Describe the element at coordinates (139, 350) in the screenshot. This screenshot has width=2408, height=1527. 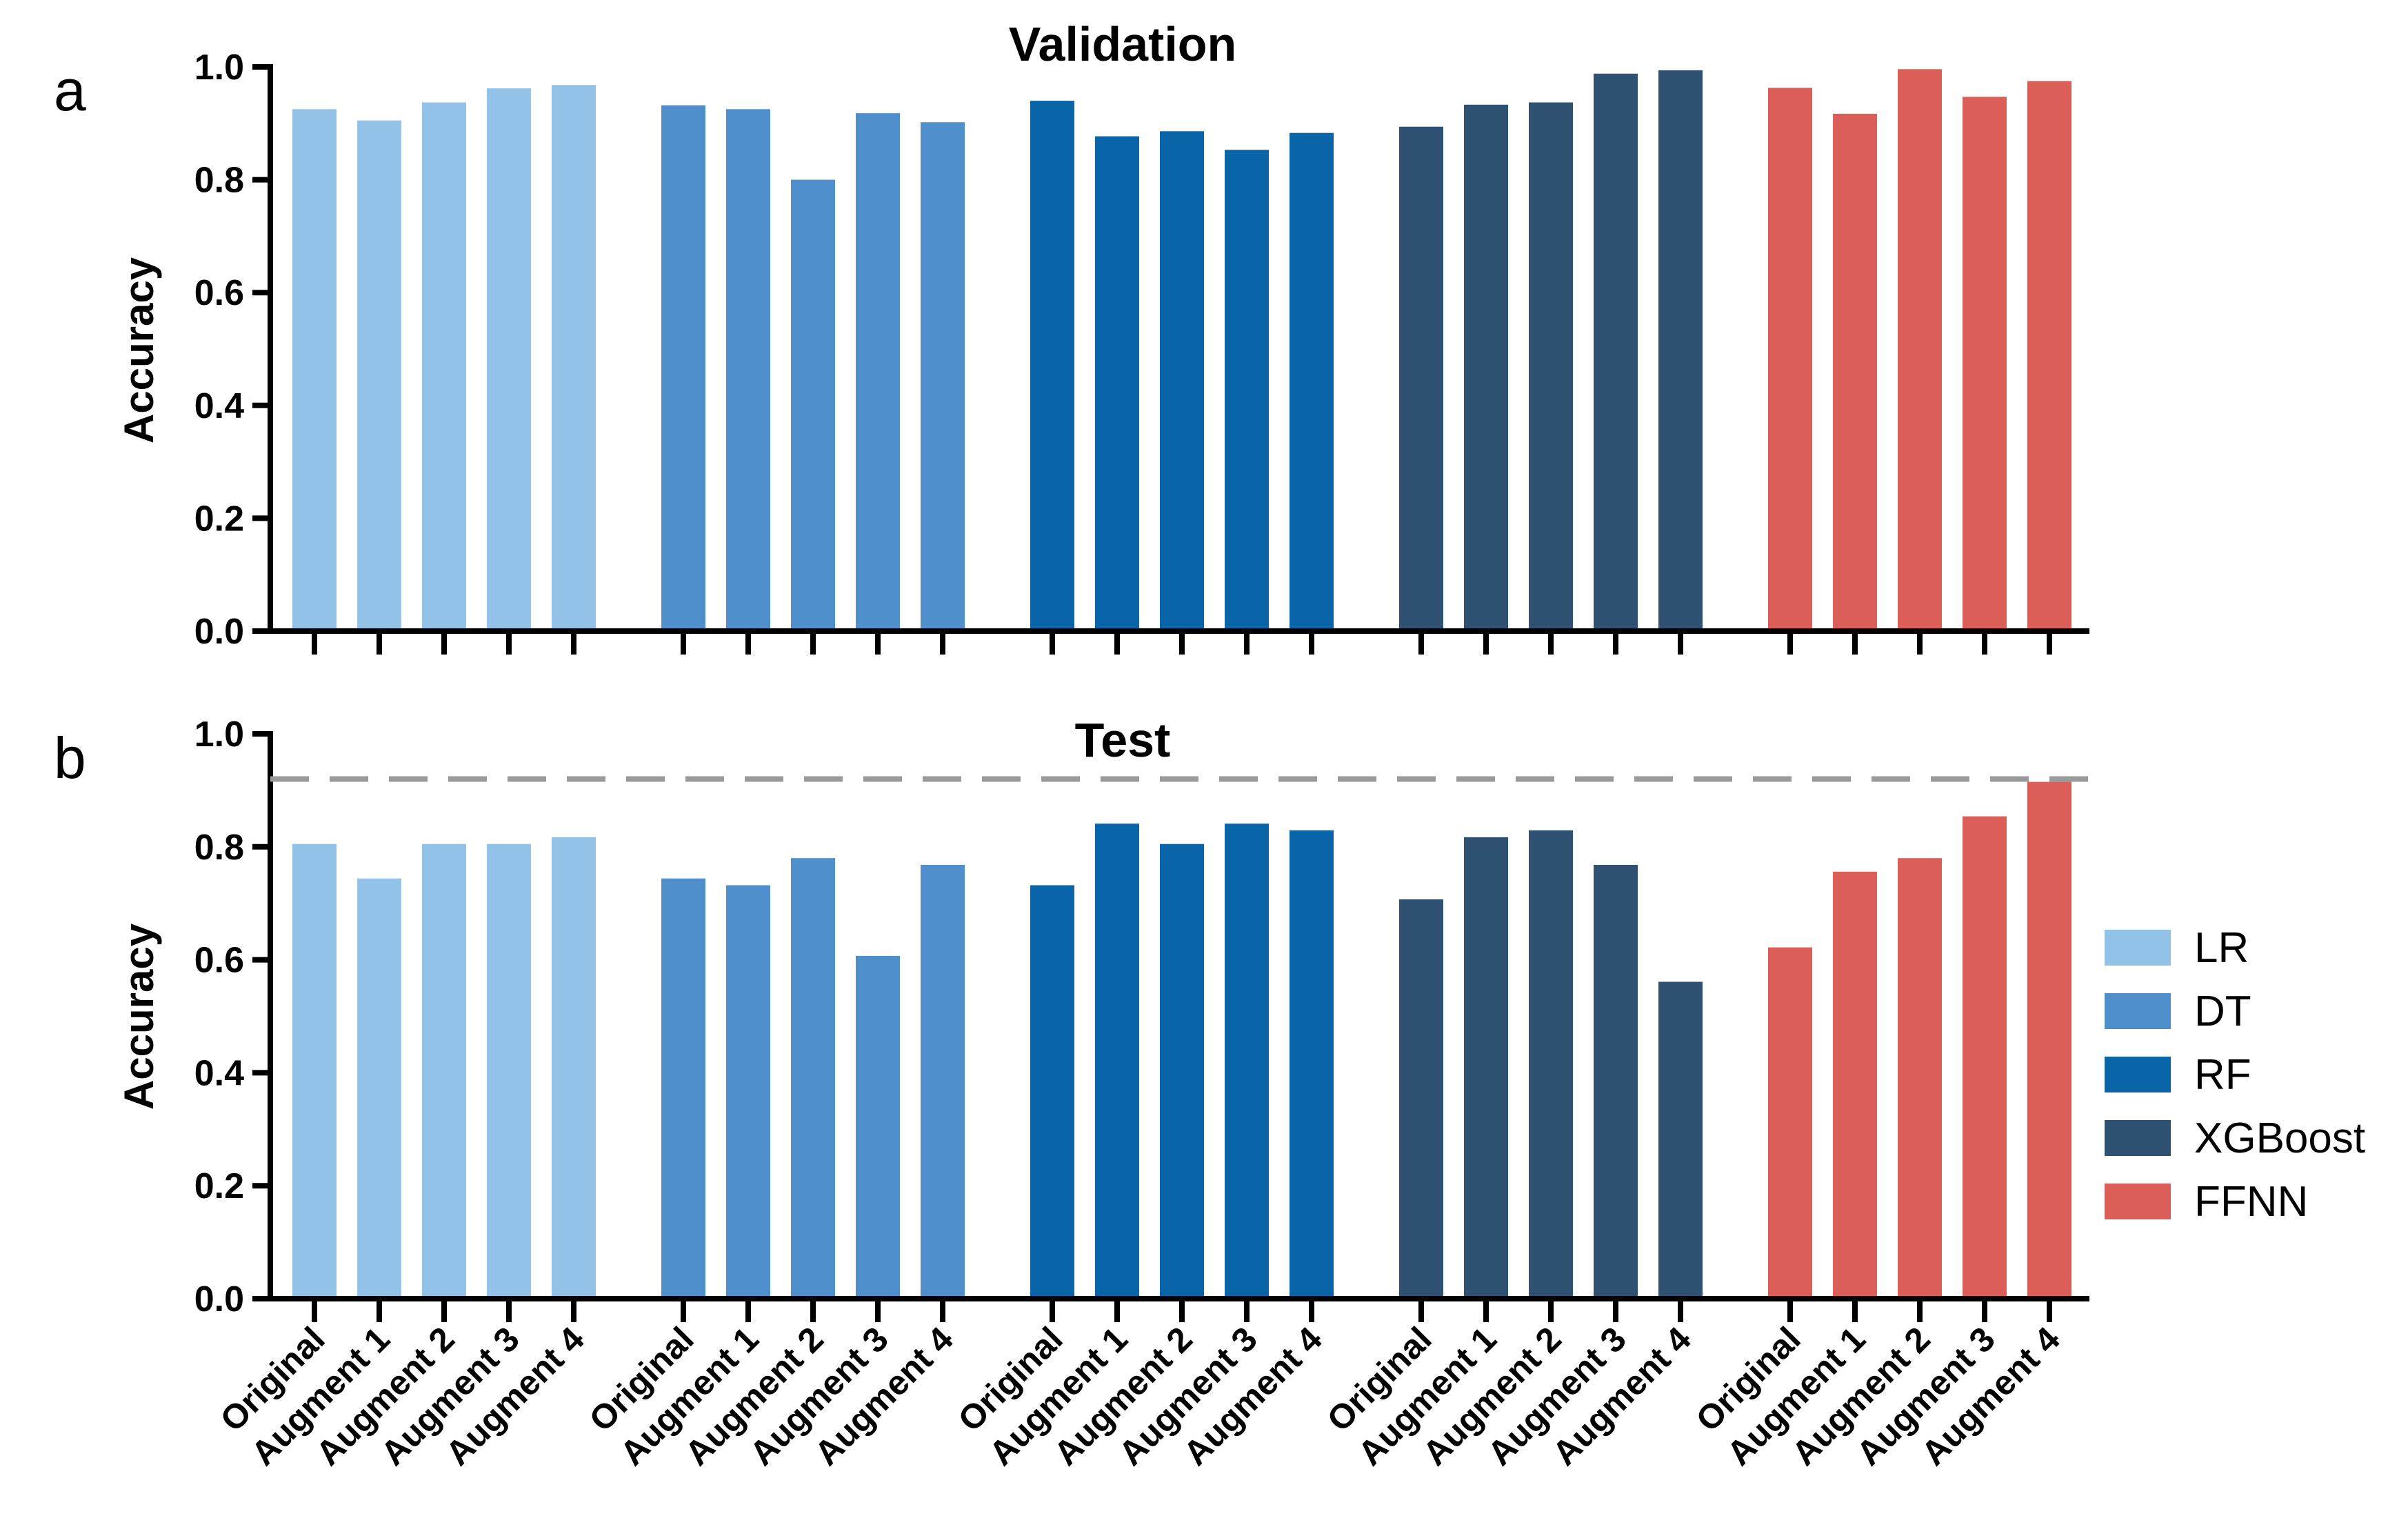
I see `panel-a-y-axis-label: Accuracy` at that location.